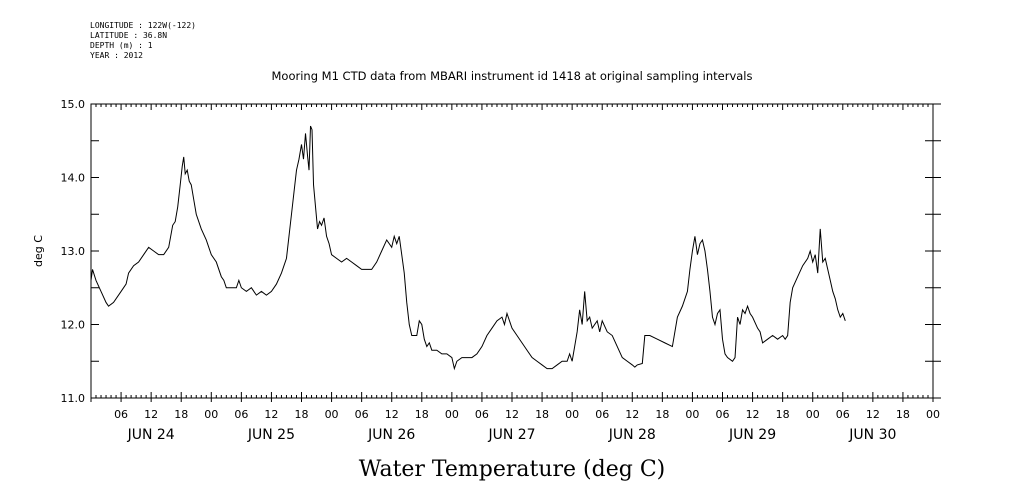  What do you see at coordinates (73, 325) in the screenshot?
I see `y-tick-label: 12.0` at bounding box center [73, 325].